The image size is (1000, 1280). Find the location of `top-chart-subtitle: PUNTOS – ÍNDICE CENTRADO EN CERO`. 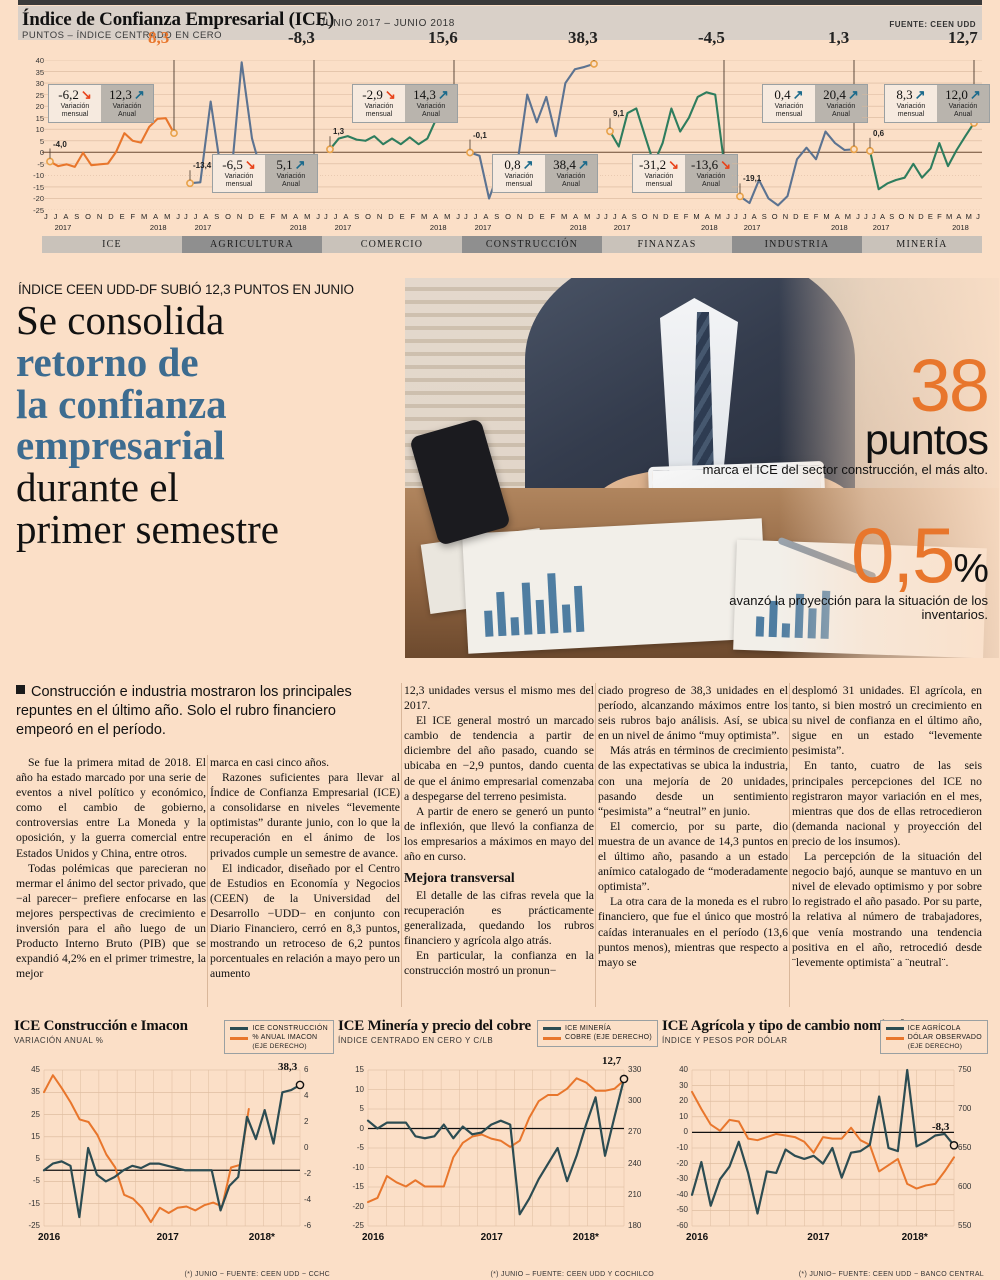

top-chart-subtitle: PUNTOS – ÍNDICE CENTRADO EN CERO is located at coordinates (122, 35).